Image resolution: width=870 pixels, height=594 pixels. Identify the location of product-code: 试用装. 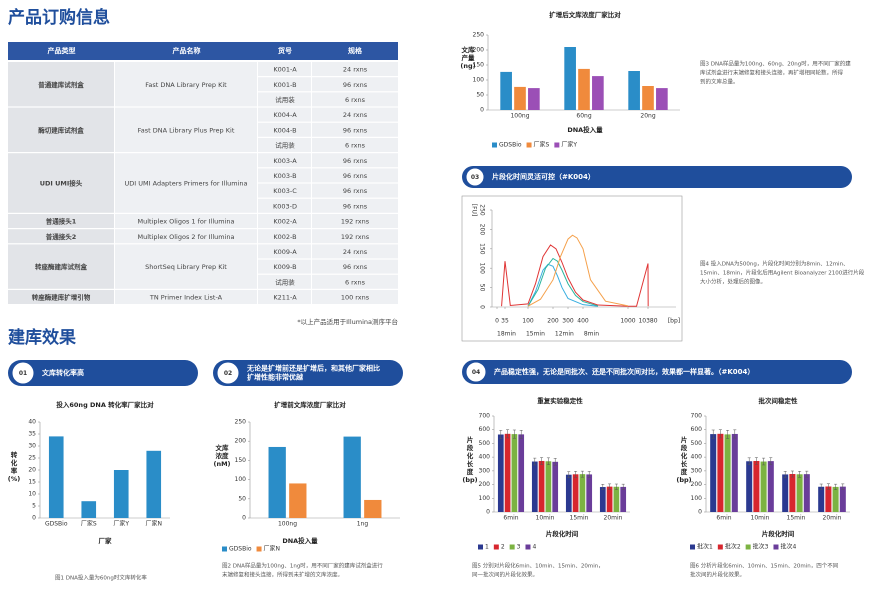
(285, 145).